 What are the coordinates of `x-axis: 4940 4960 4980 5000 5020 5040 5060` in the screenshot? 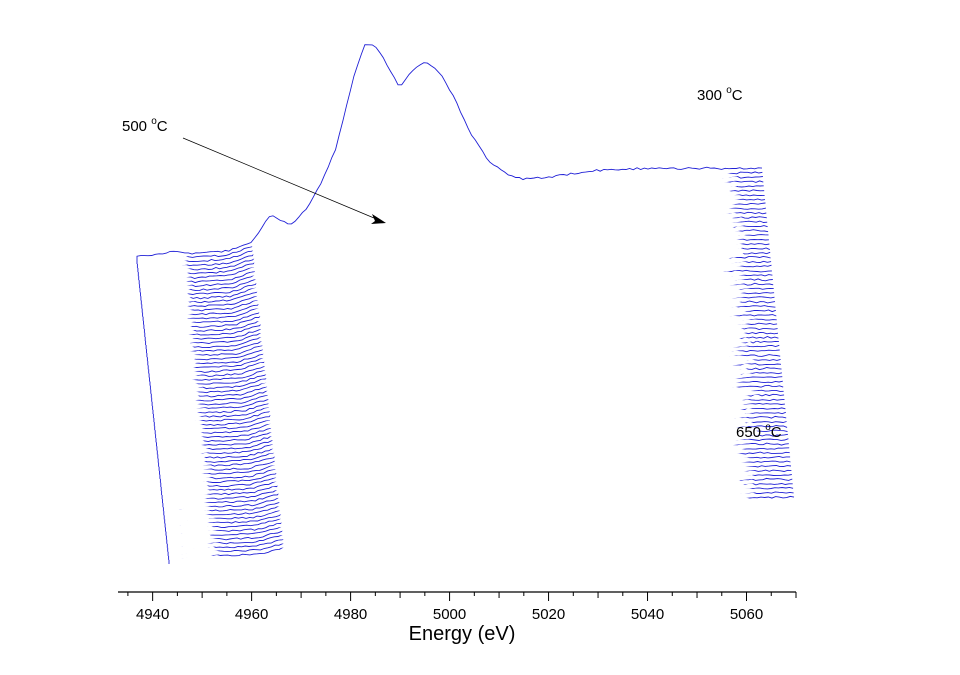 It's located at (457, 607).